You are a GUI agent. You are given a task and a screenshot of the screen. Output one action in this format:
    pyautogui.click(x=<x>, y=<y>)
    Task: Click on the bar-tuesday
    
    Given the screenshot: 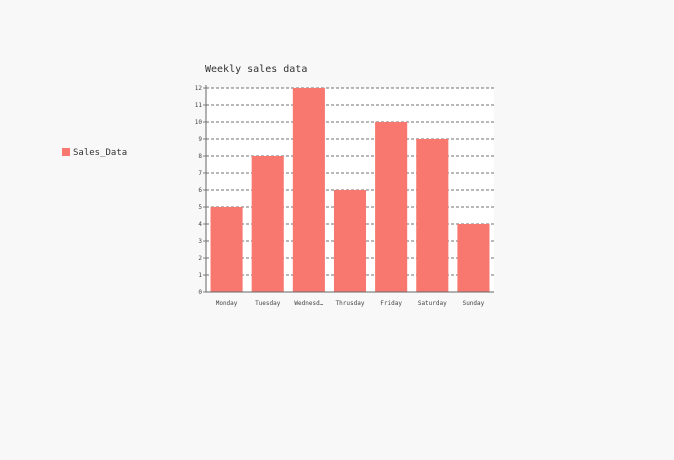 What is the action you would take?
    pyautogui.click(x=267, y=224)
    